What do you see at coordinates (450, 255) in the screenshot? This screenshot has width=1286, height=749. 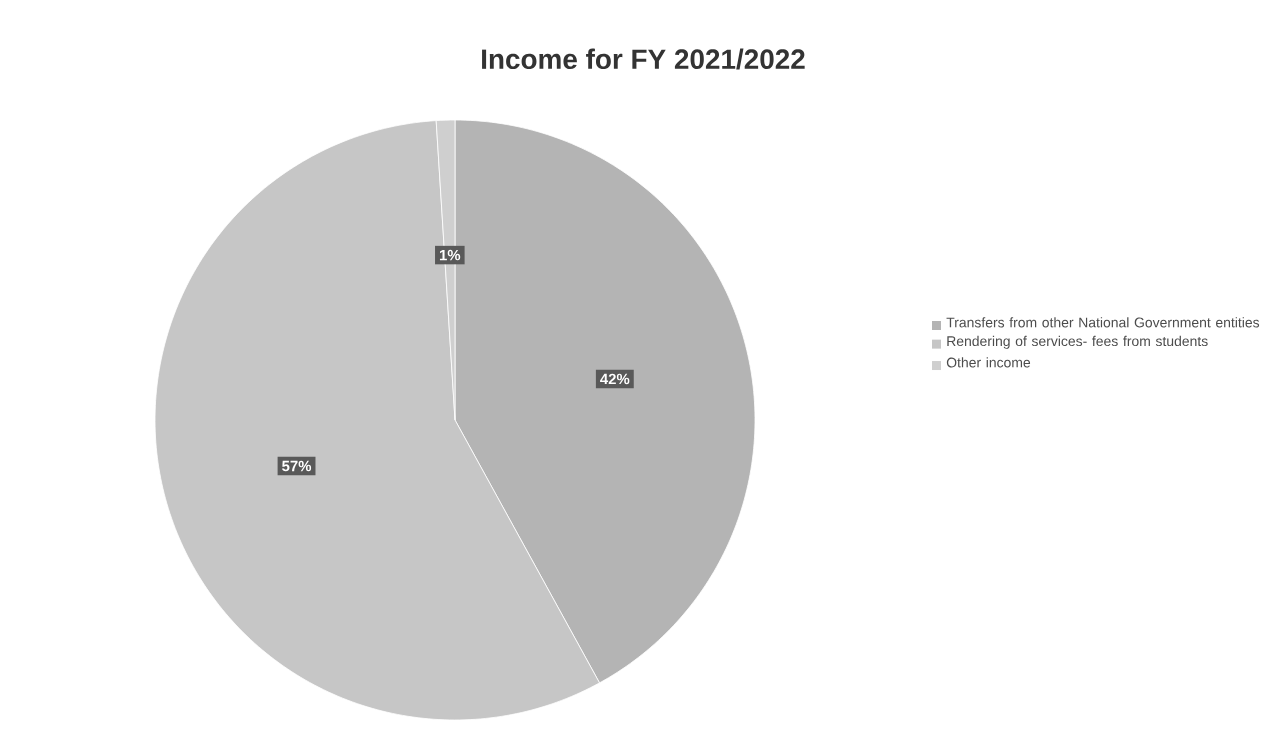 I see `data-label: 1%` at bounding box center [450, 255].